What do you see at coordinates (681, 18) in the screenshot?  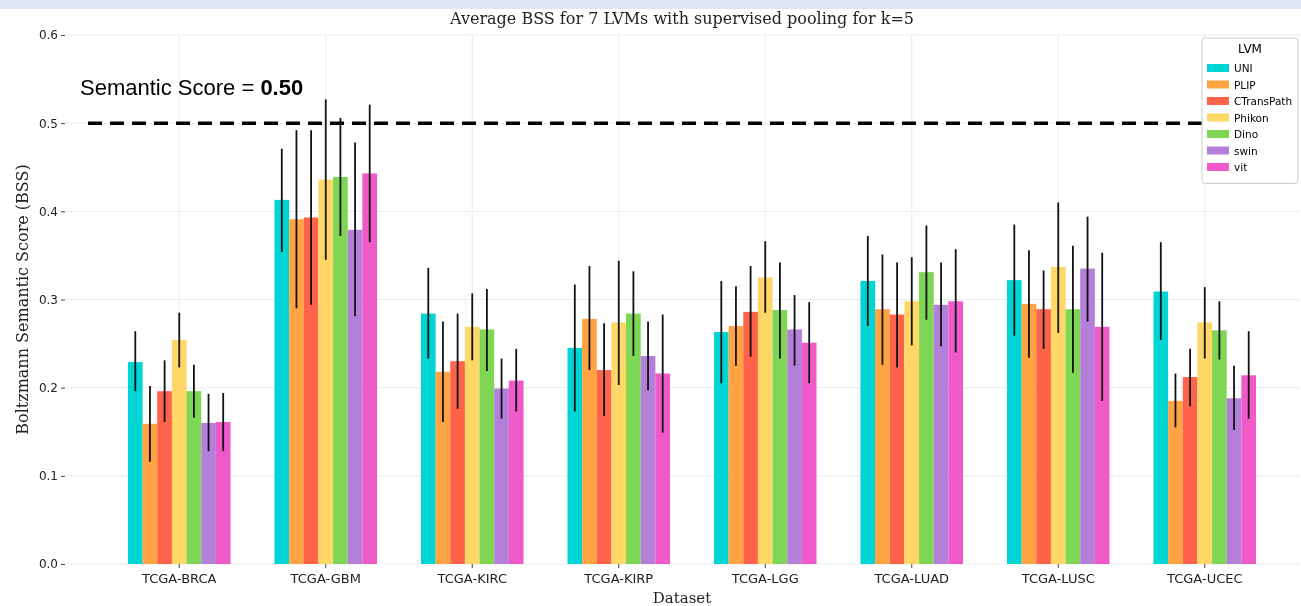 I see `chart-title: Average BSS for 7 LVMs with supervised pooling for k=5` at bounding box center [681, 18].